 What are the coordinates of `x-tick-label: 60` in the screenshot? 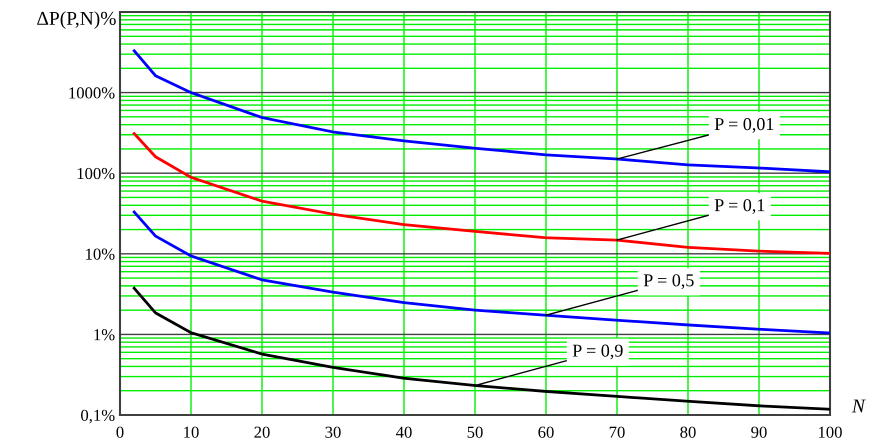 It's located at (546, 432).